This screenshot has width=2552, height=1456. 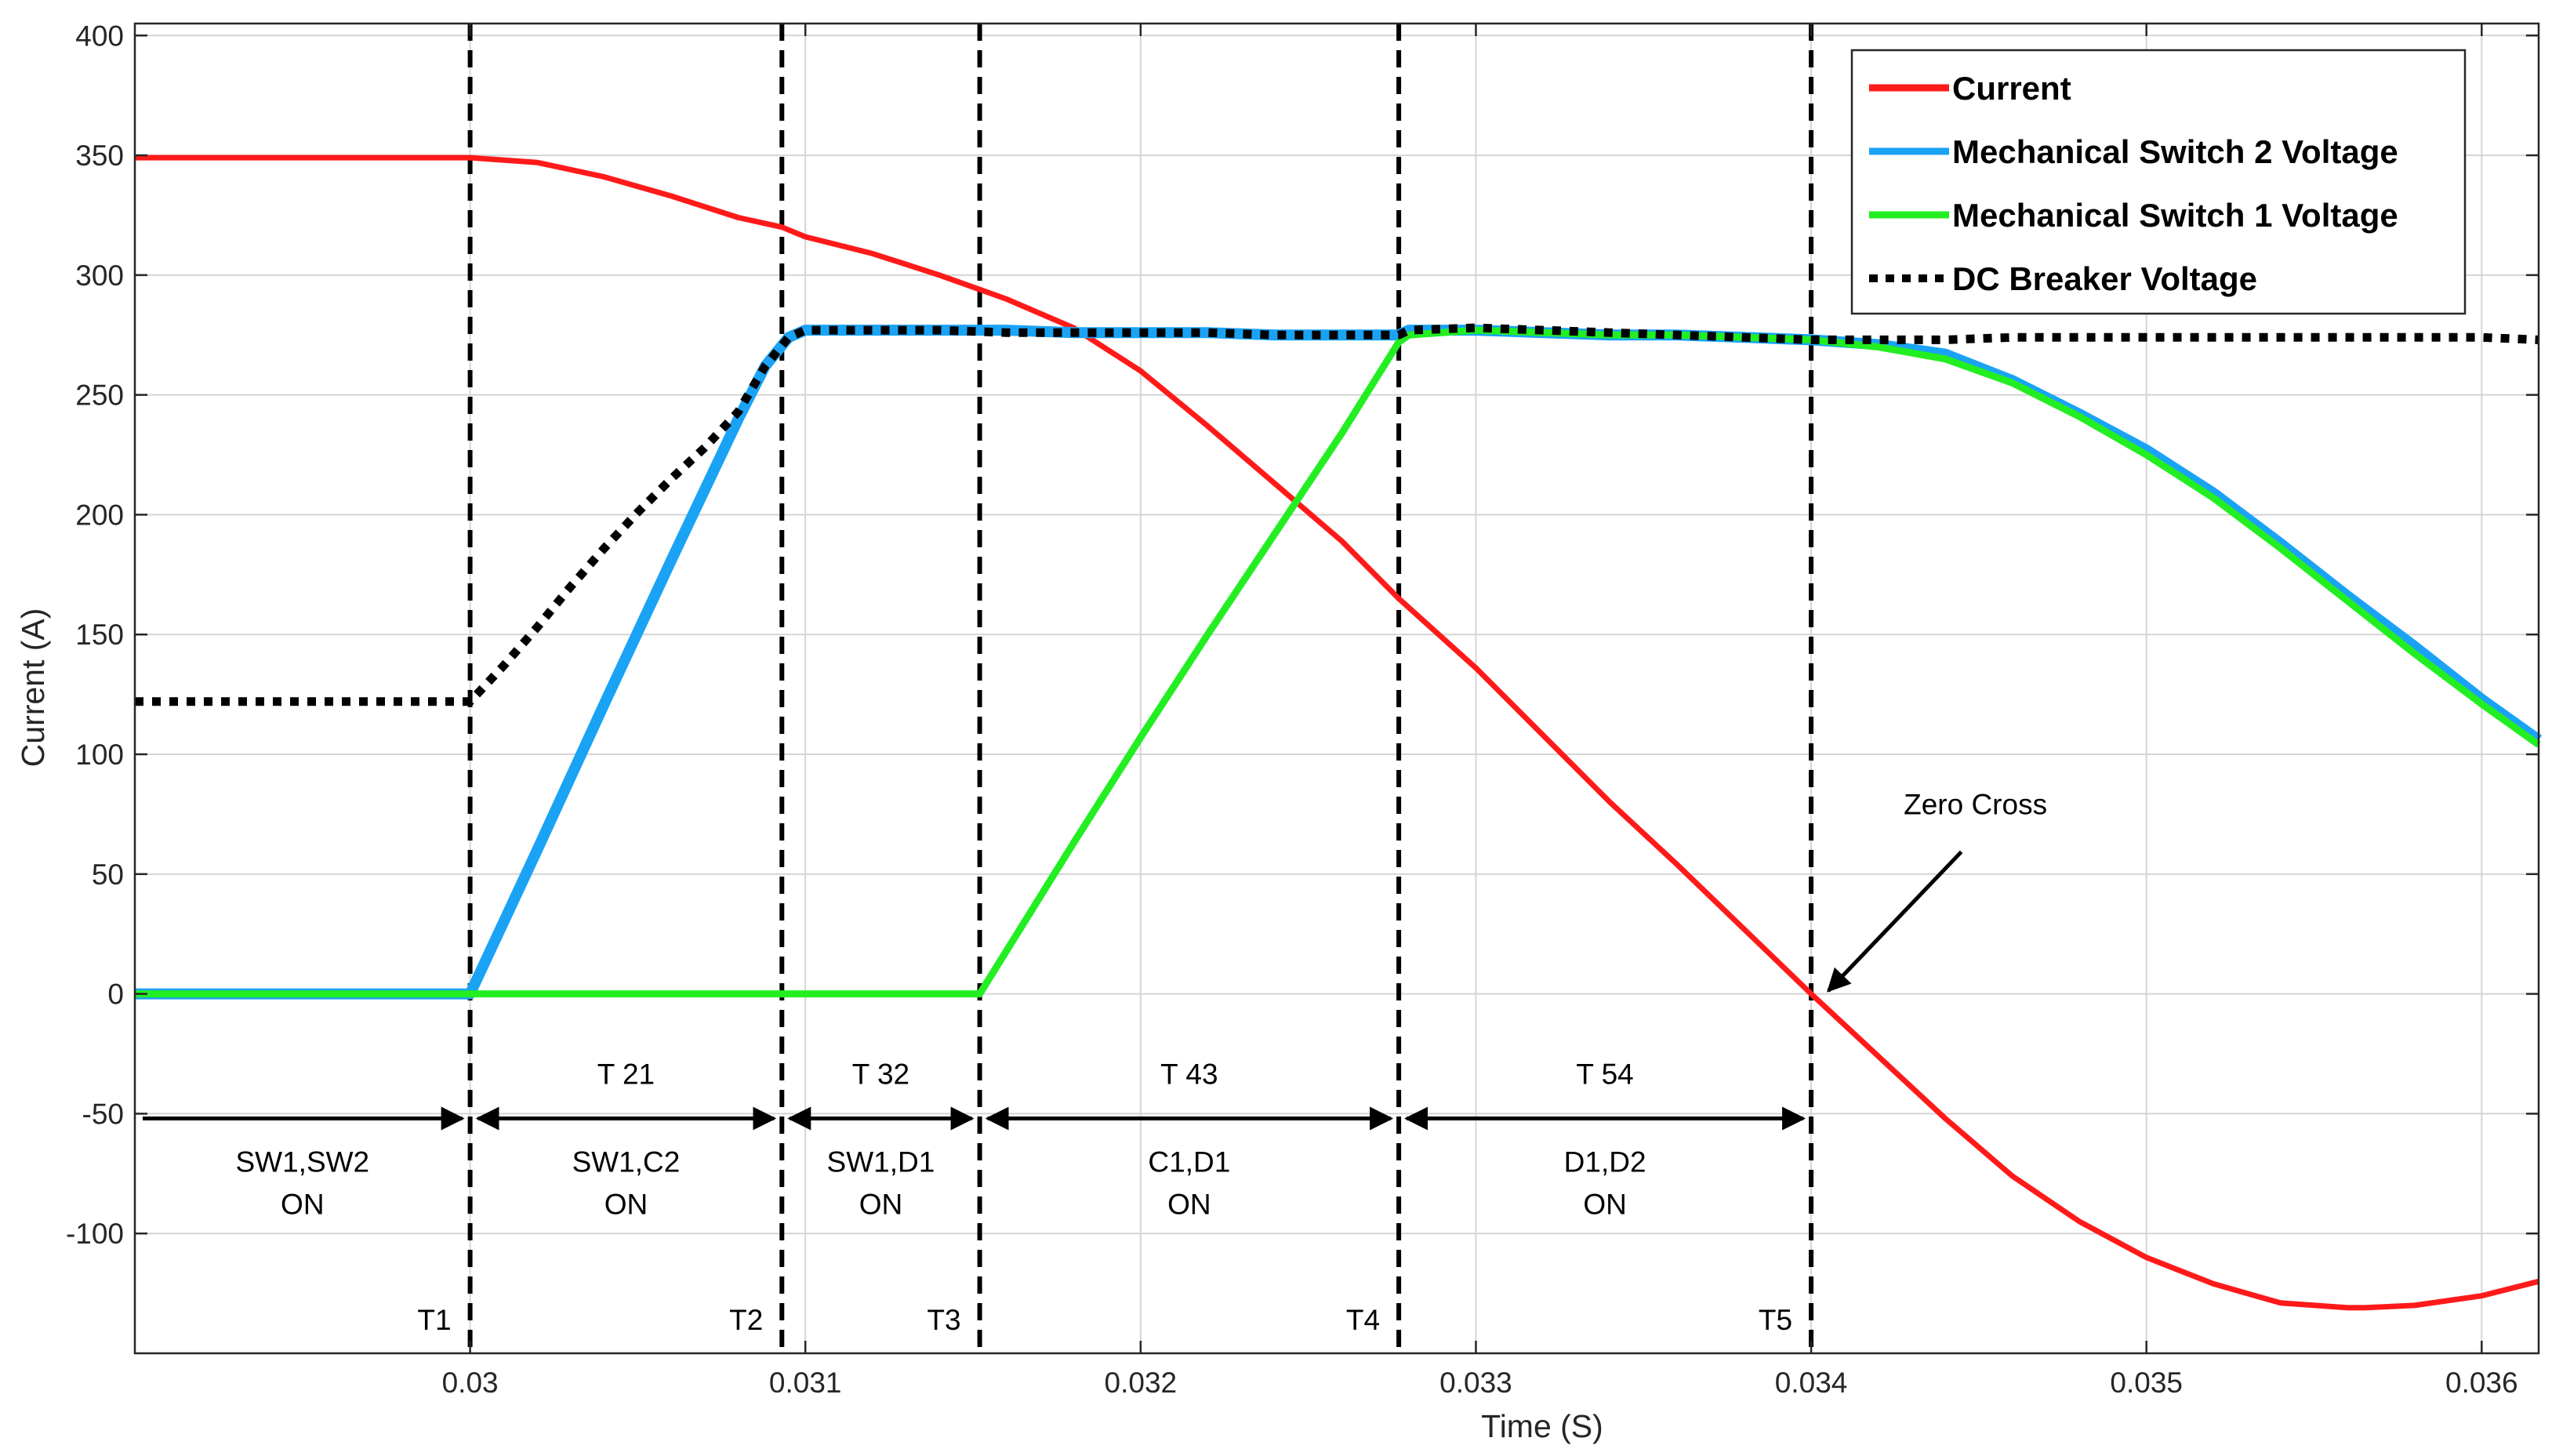 I want to click on x-axis-title: Time (S), so click(x=1542, y=1426).